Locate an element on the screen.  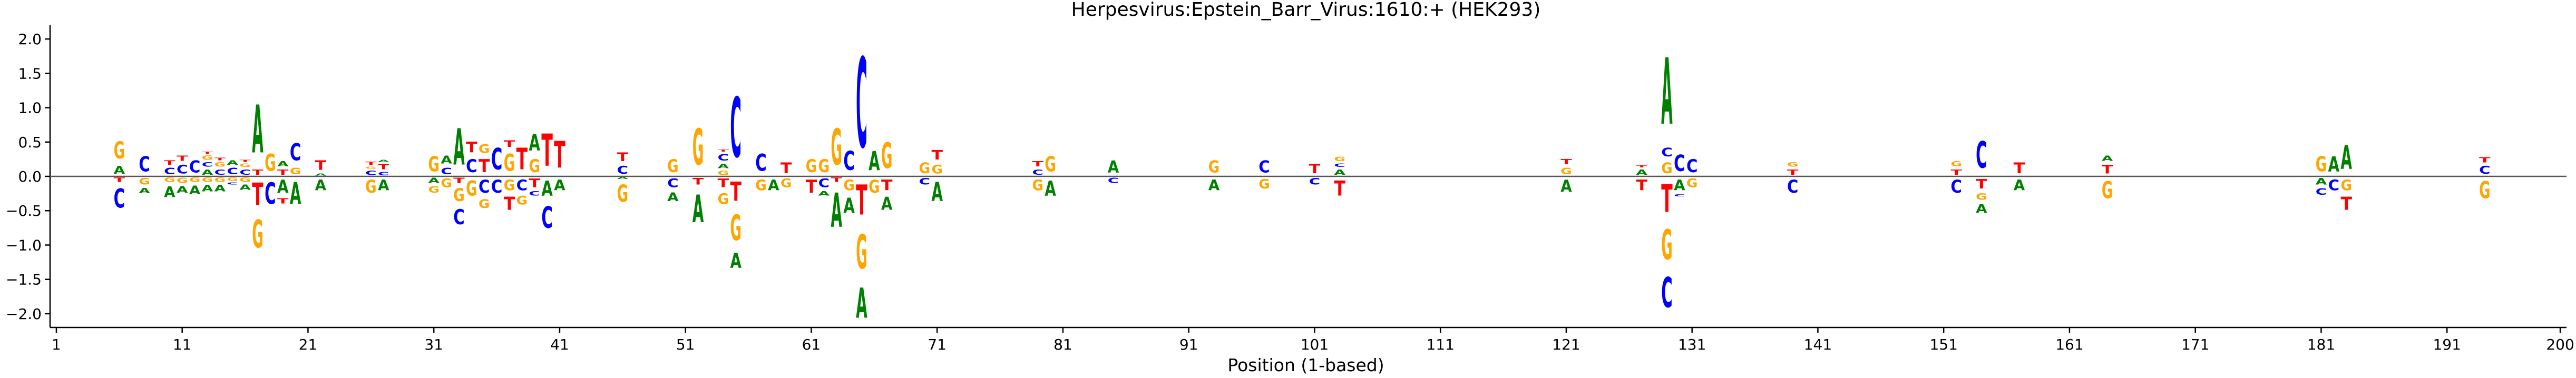
x-tick-label: 151 is located at coordinates (1943, 344).